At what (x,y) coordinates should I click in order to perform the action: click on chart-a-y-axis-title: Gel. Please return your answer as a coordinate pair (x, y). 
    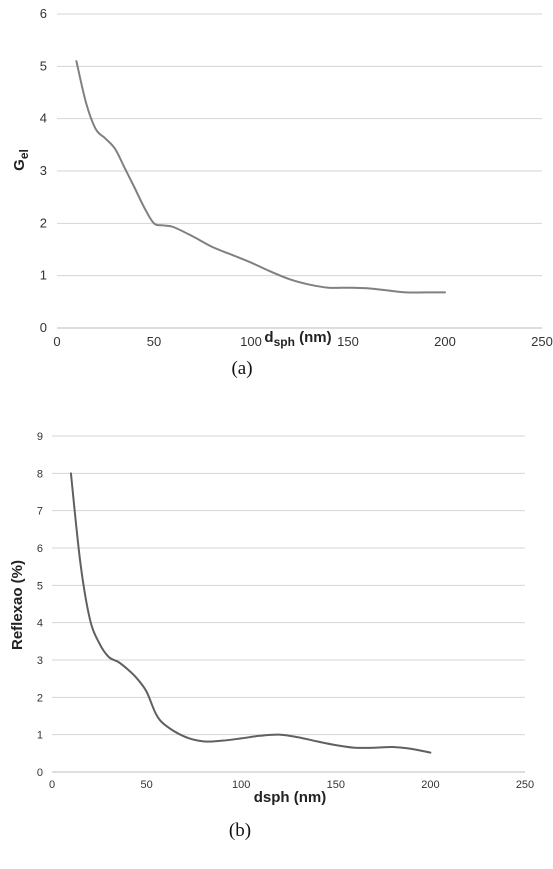
    Looking at the image, I should click on (21, 160).